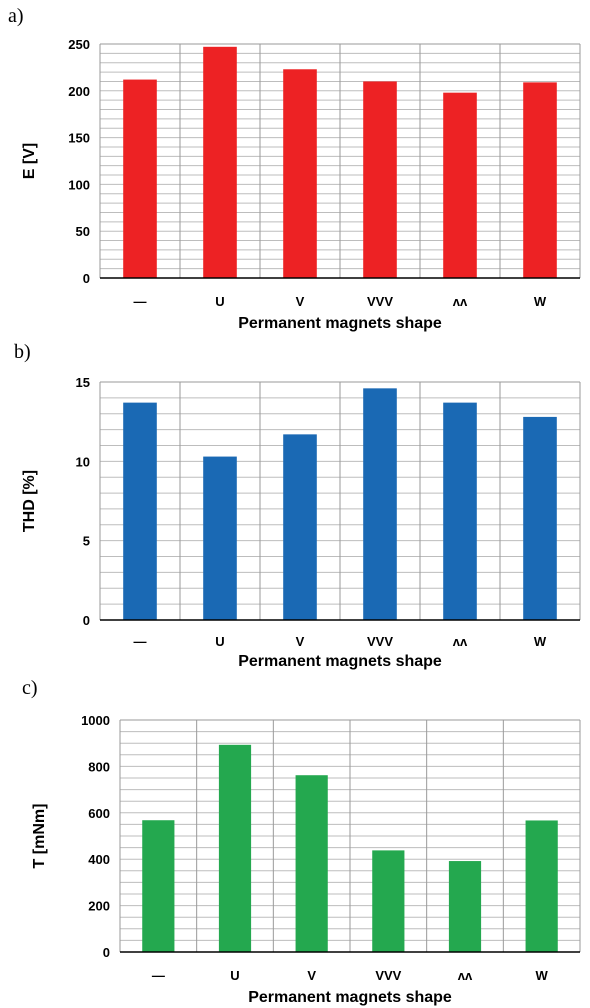  I want to click on y-tick-label-c: 0, so click(106, 952).